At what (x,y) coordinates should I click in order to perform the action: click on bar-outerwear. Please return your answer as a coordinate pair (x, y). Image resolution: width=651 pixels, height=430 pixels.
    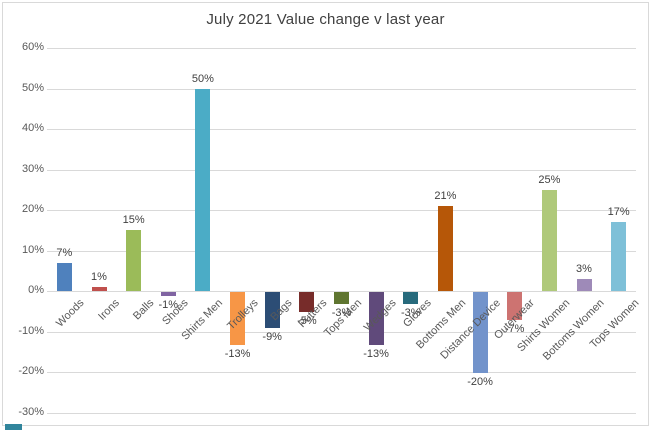
    Looking at the image, I should click on (515, 306).